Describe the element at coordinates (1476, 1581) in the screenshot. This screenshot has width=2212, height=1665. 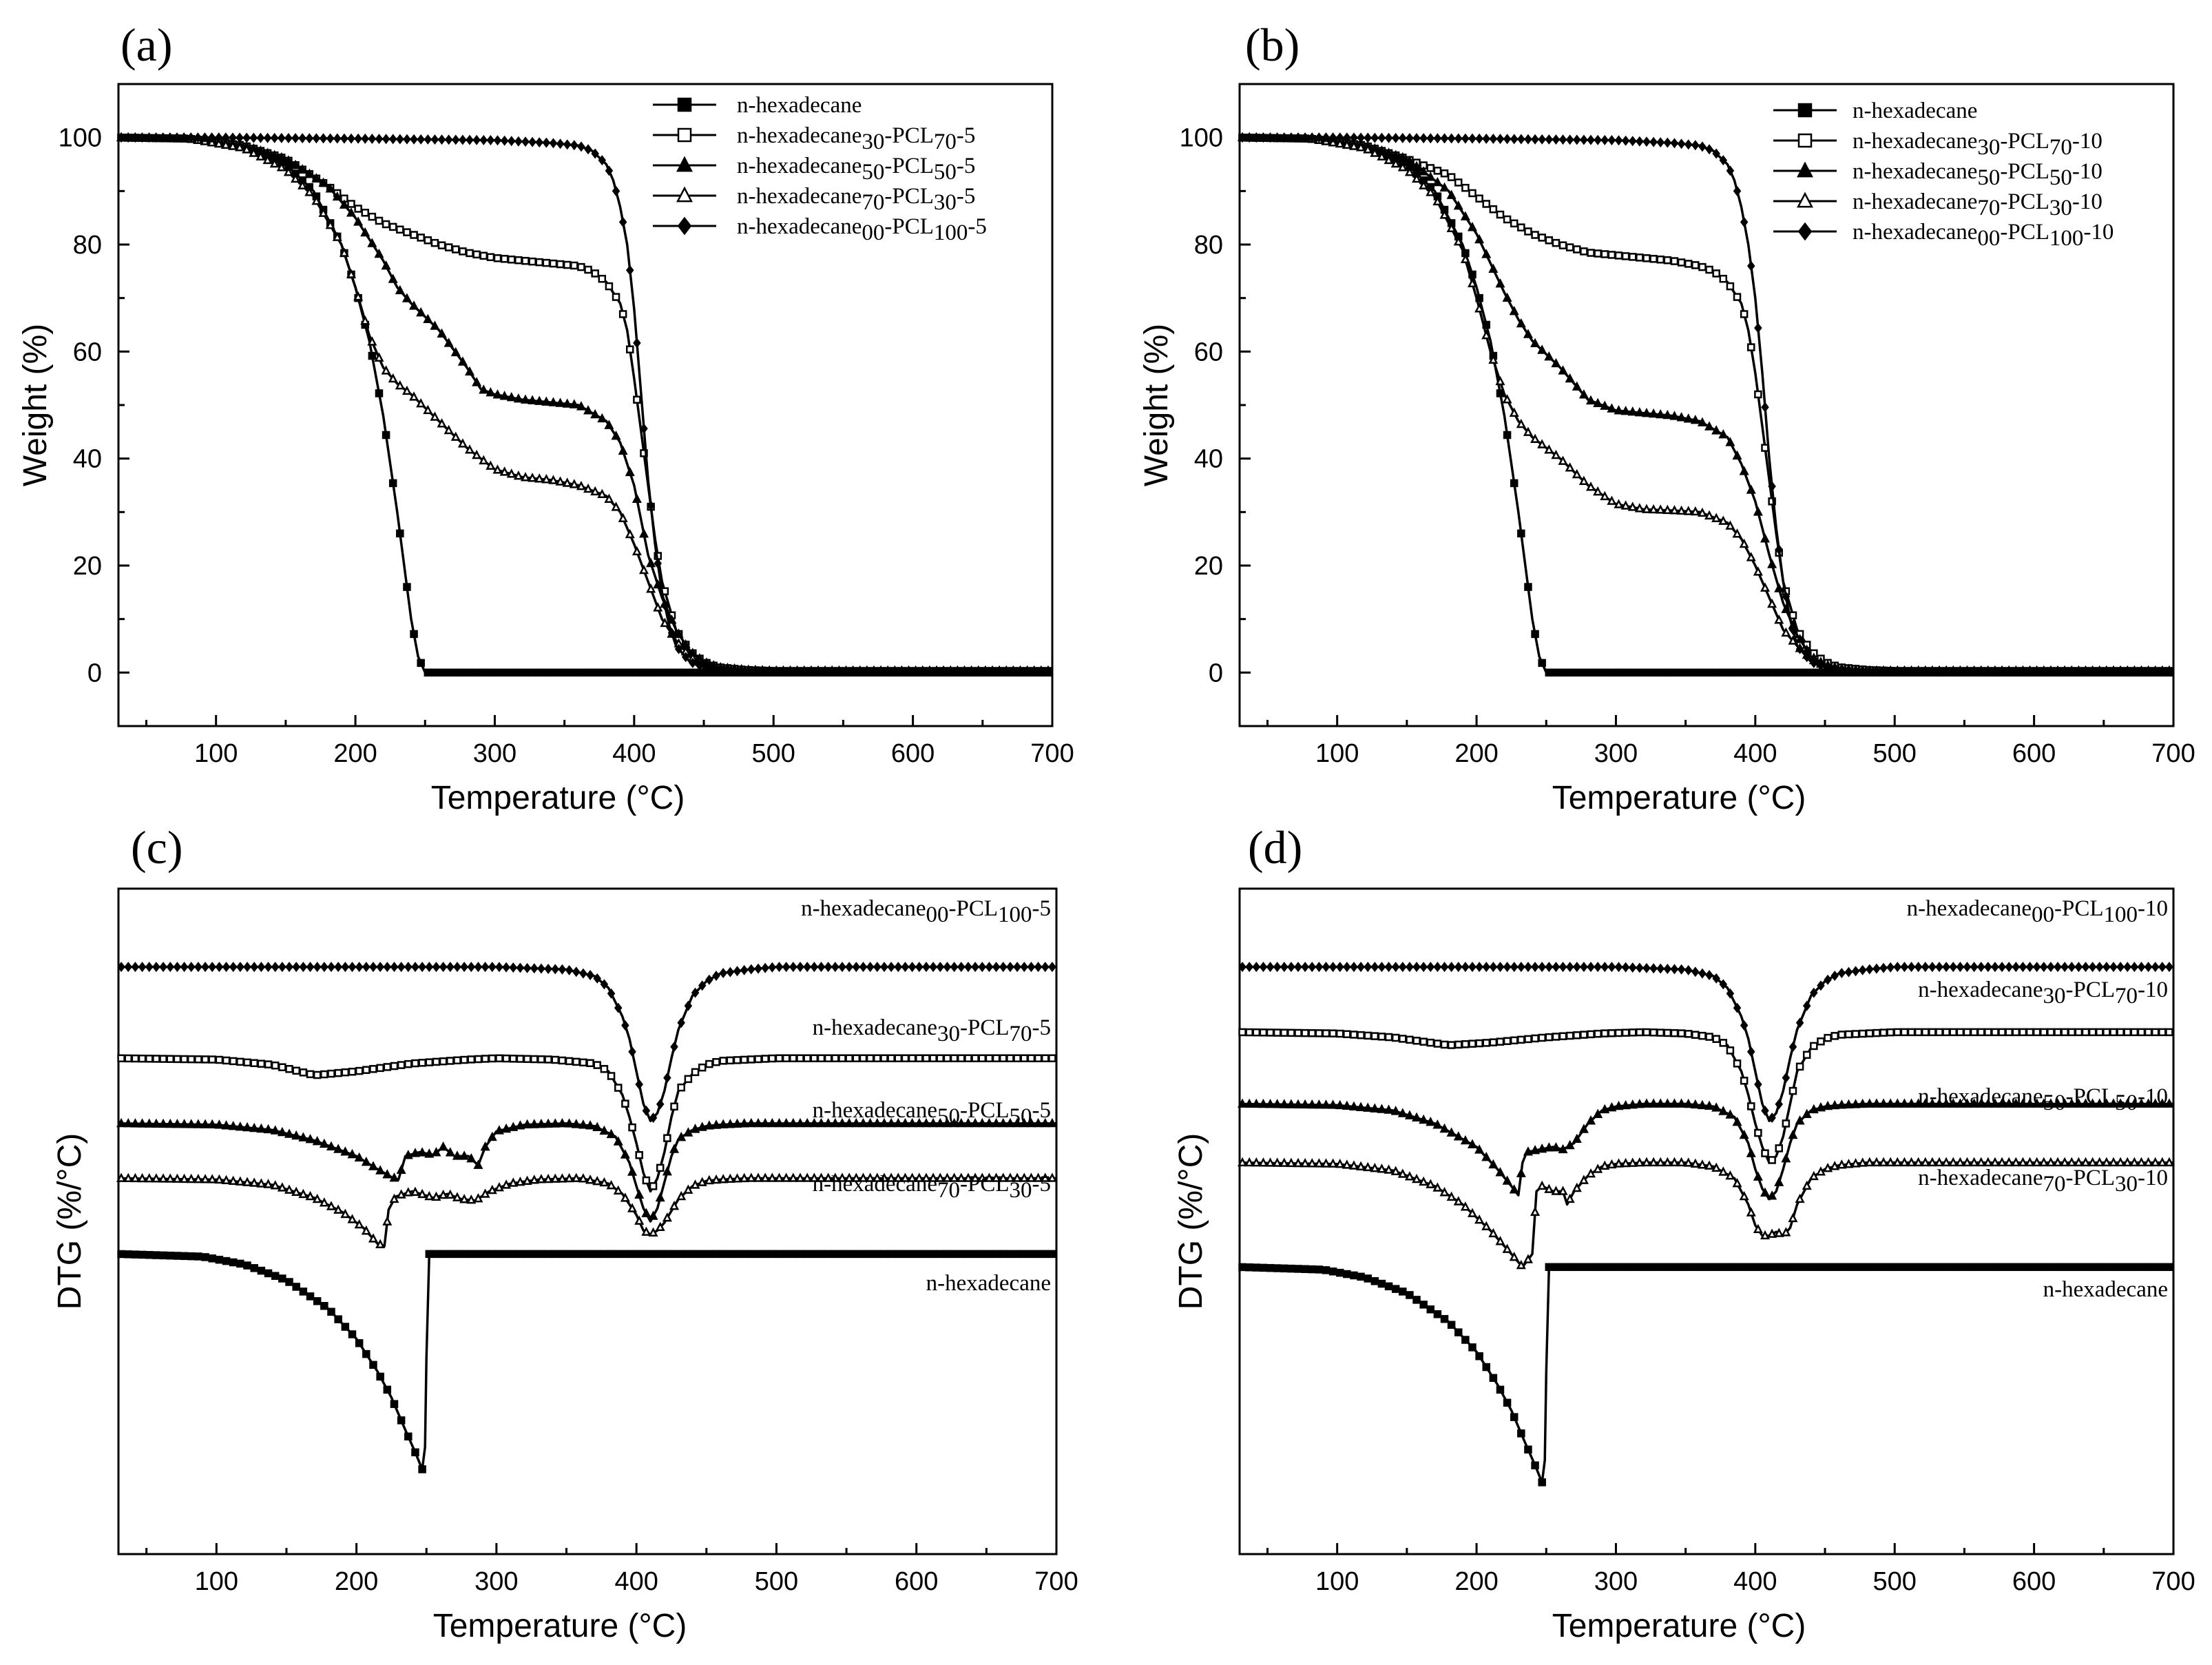
I see `x-tick-label: 200` at that location.